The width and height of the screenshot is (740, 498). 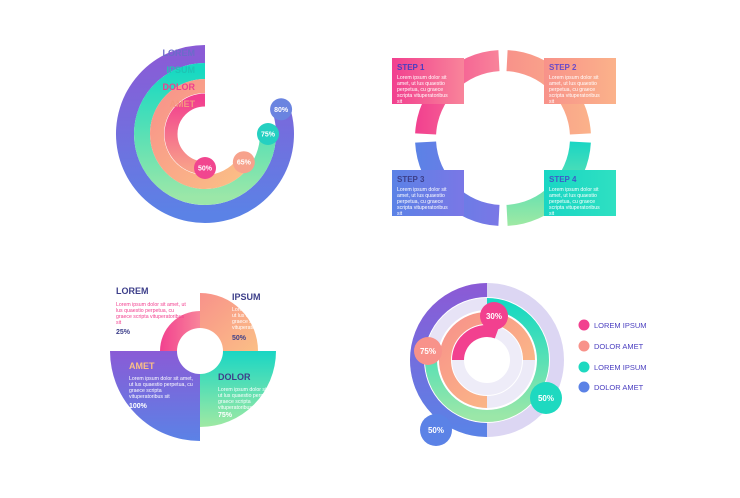 What do you see at coordinates (422, 78) in the screenshot?
I see `step-text-0-line: Lorem ipsum dolor sit` at bounding box center [422, 78].